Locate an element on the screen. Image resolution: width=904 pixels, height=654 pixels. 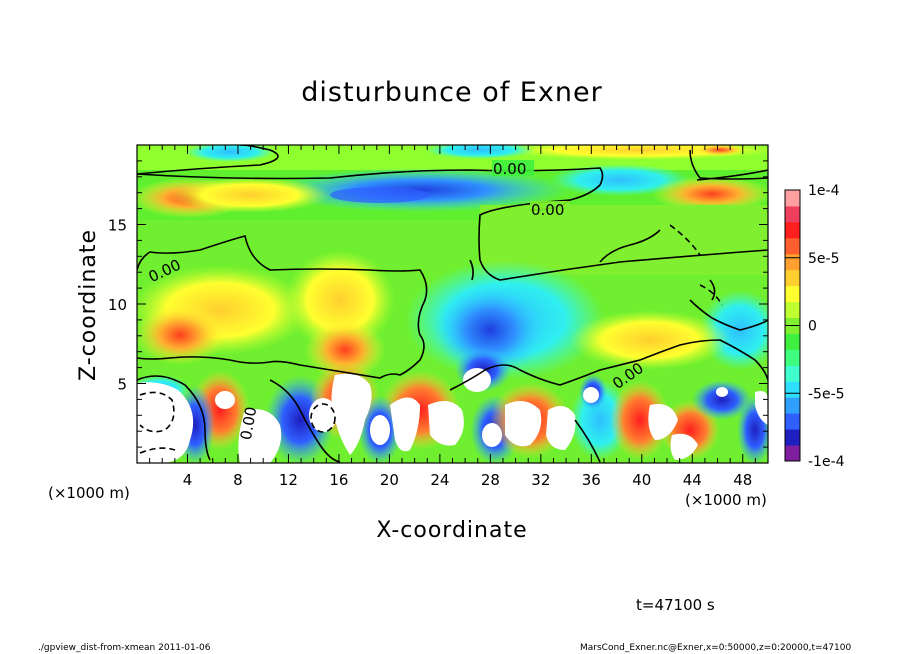
colorbar-tick-label: 0 is located at coordinates (812, 327).